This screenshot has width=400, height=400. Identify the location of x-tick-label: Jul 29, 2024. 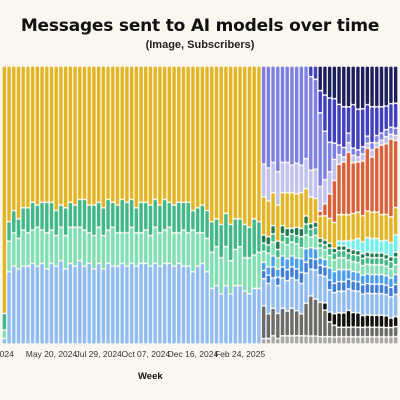
(98, 354).